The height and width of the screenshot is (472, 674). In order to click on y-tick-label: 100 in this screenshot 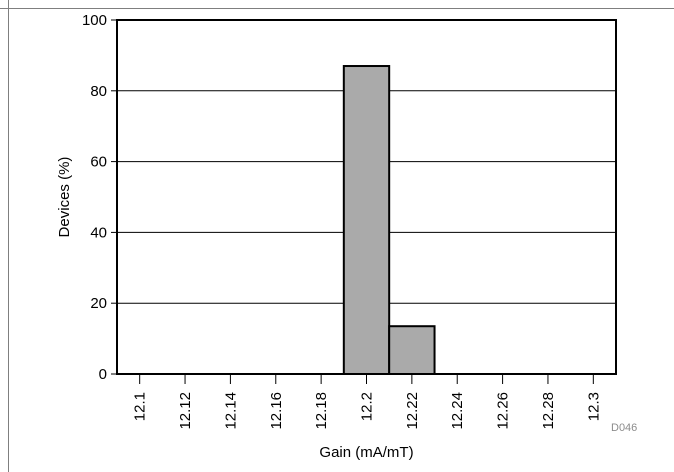, I will do `click(94, 20)`.